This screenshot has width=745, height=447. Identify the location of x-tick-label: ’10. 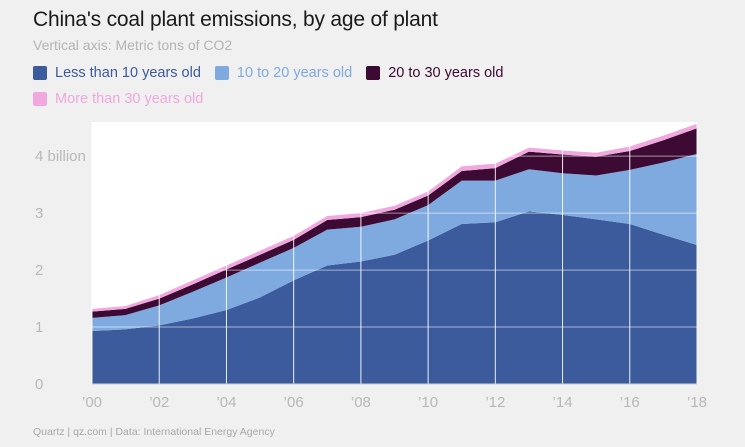
(428, 402).